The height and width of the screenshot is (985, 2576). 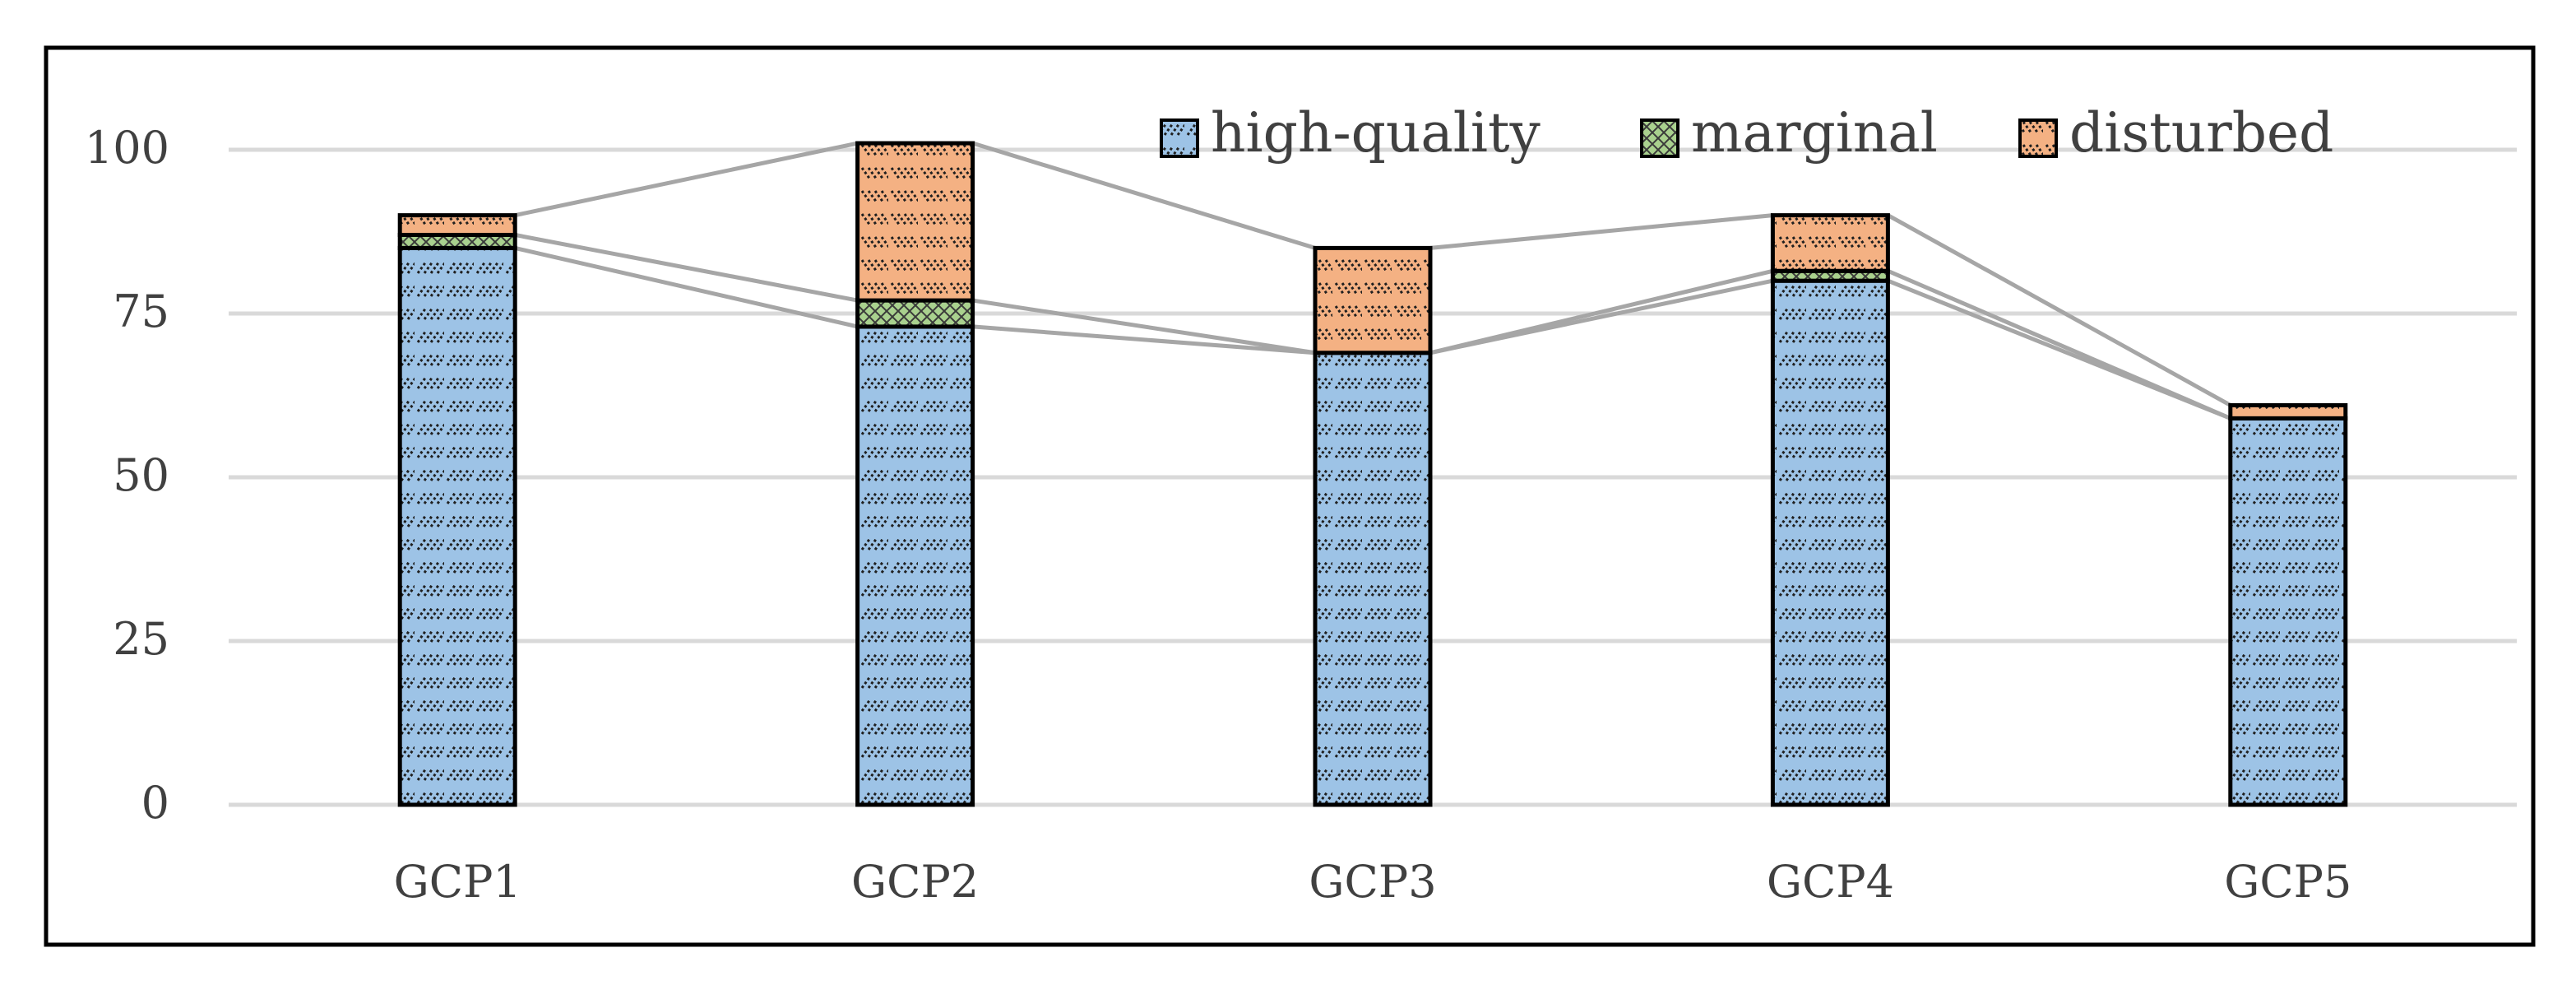 What do you see at coordinates (127, 148) in the screenshot?
I see `y-tick-label: 100` at bounding box center [127, 148].